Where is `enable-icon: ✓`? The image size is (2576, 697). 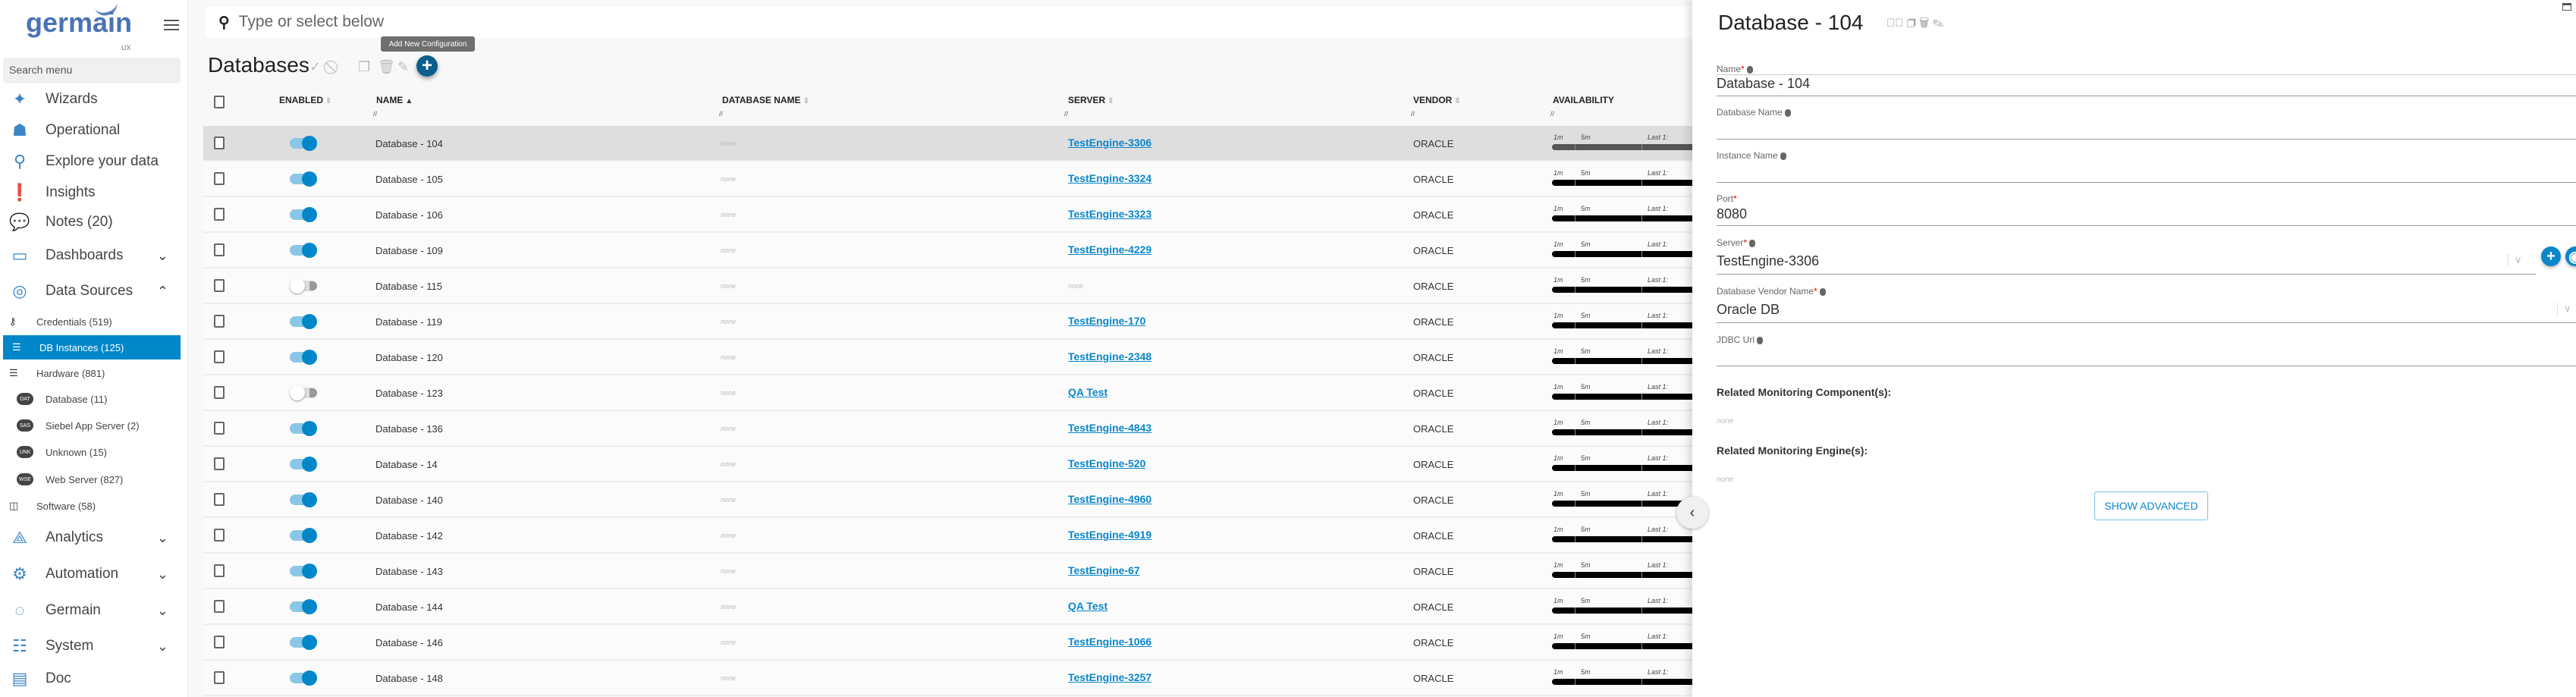
enable-icon: ✓ is located at coordinates (315, 66).